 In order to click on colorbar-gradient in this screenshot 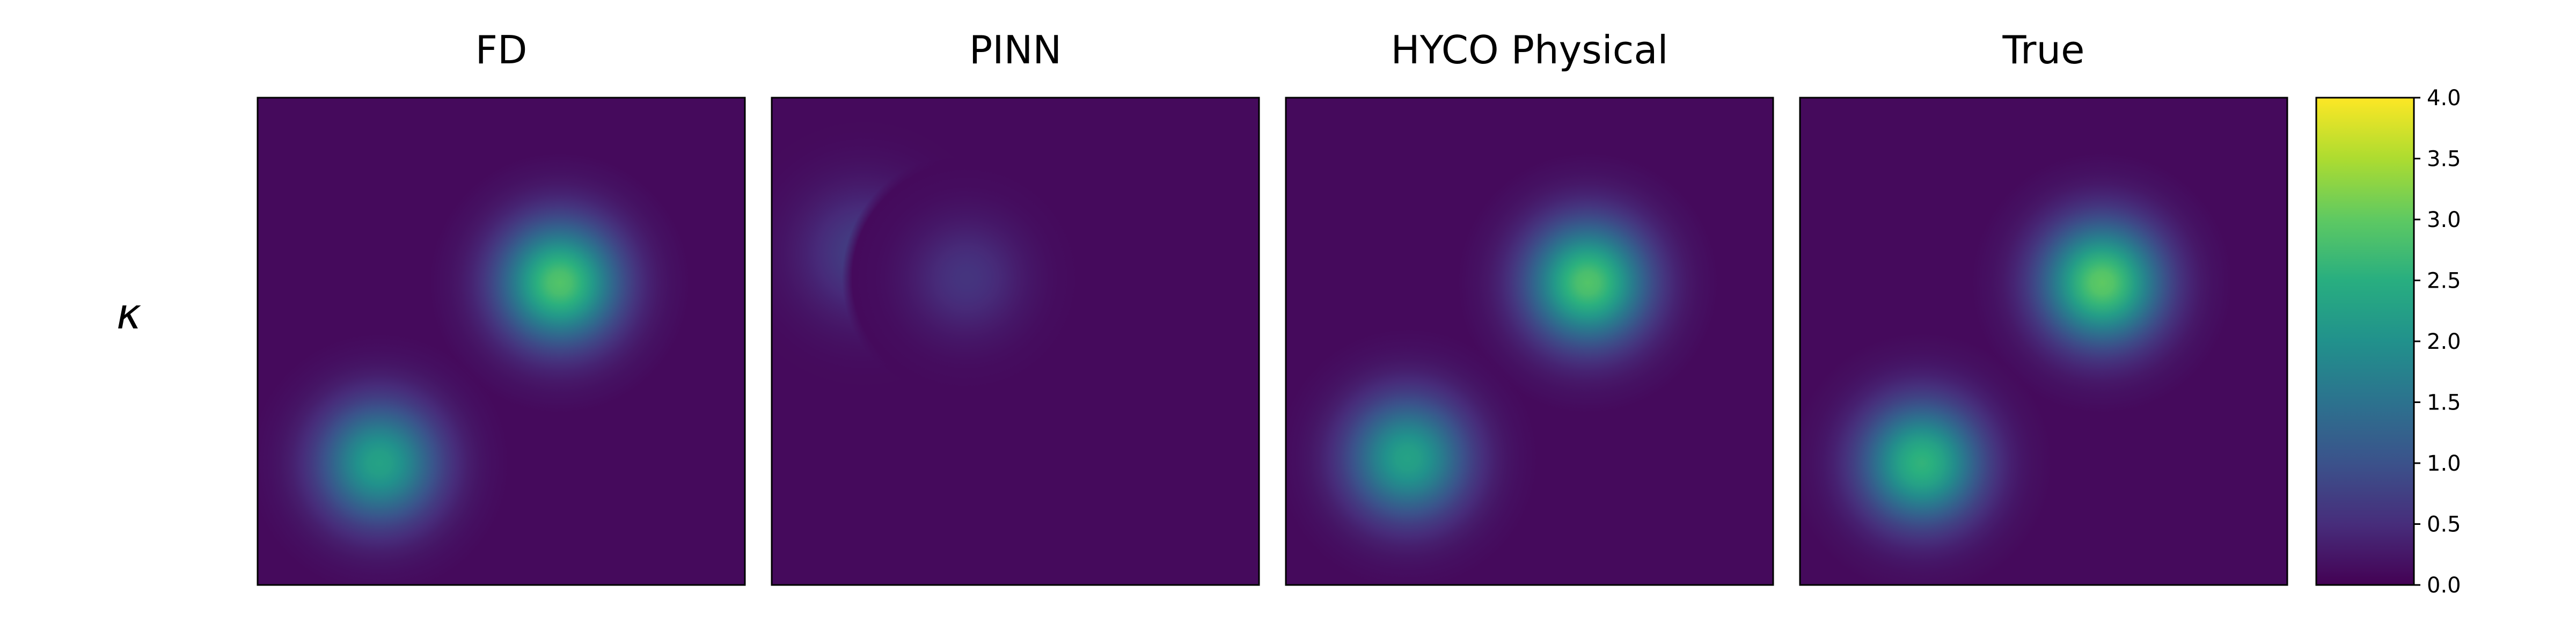, I will do `click(2365, 341)`.